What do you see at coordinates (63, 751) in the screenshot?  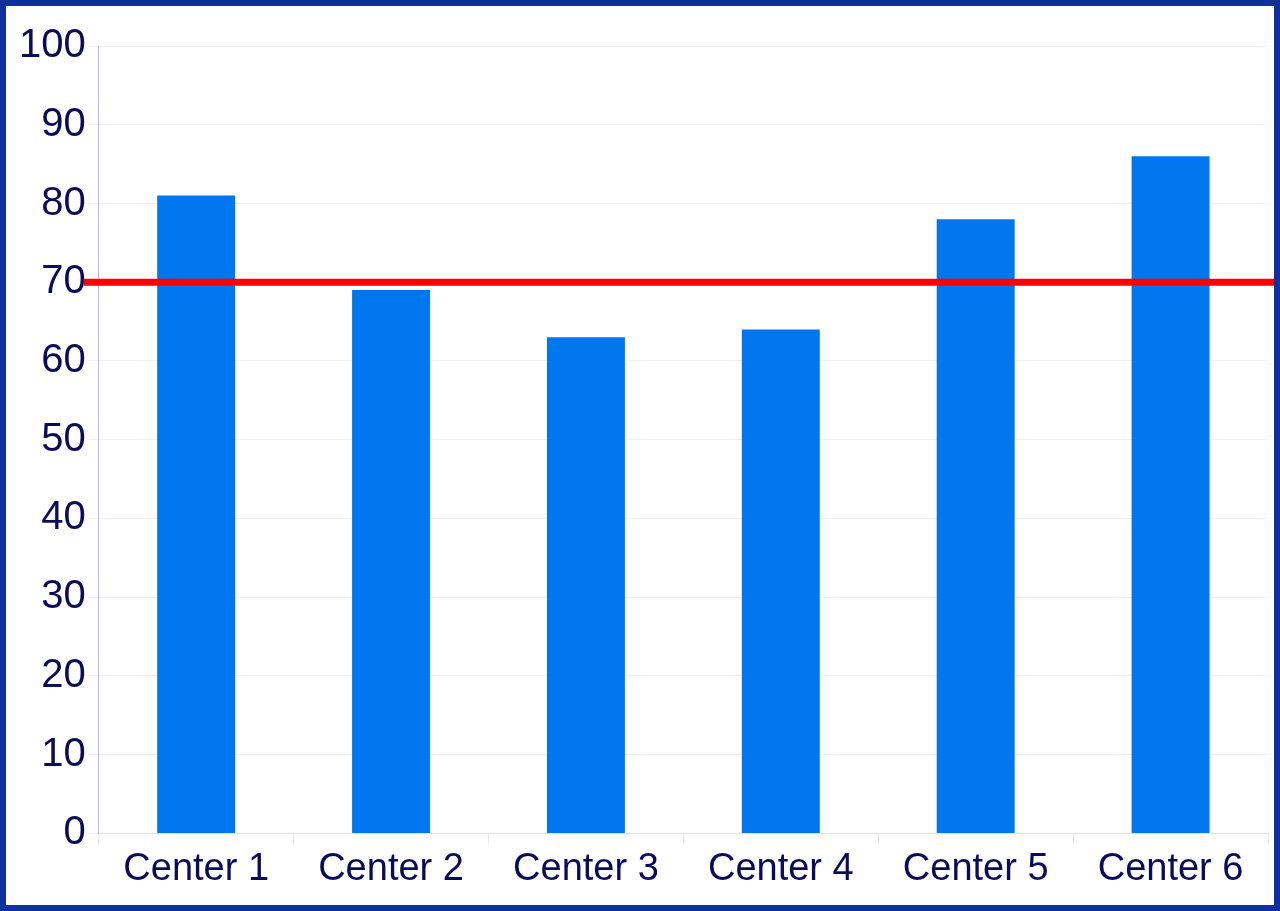 I see `y-tick-label: 10` at bounding box center [63, 751].